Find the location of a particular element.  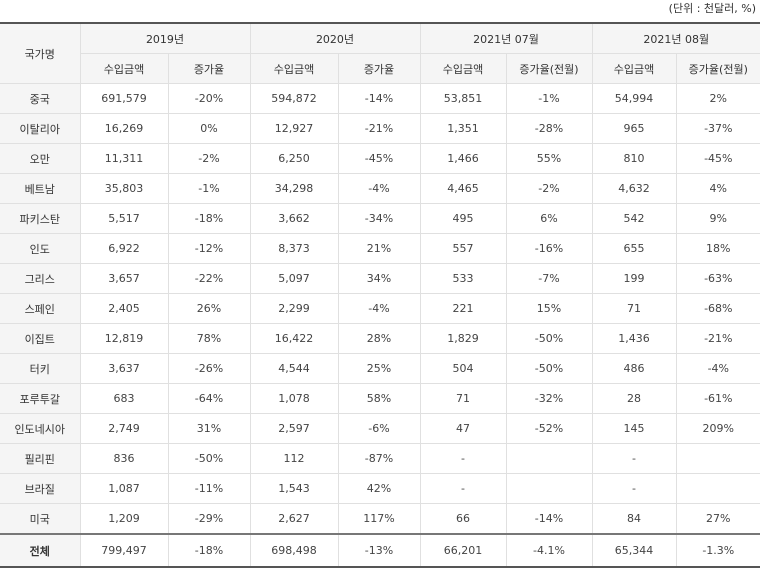

table-row: 인도 6,922 -12% 8,373 21% 557 -16% 655 18% is located at coordinates (380, 248).